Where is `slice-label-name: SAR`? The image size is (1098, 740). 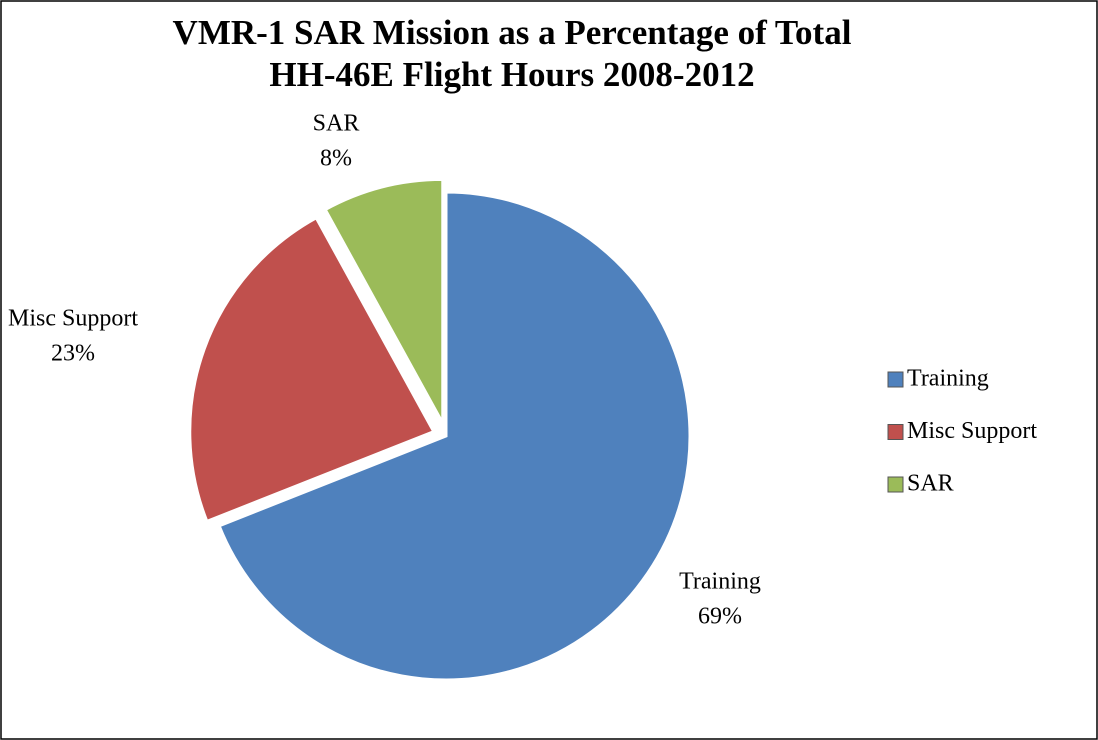
slice-label-name: SAR is located at coordinates (336, 124).